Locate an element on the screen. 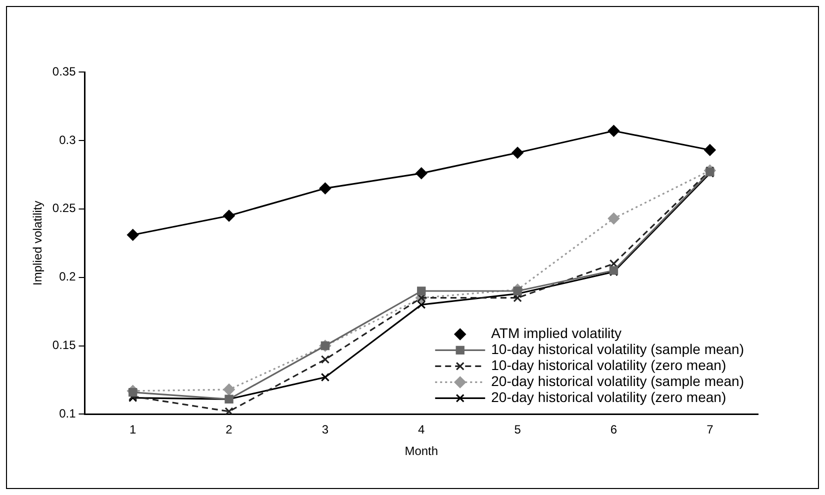 Image resolution: width=825 pixels, height=495 pixels. x-tick-label: 1 is located at coordinates (133, 429).